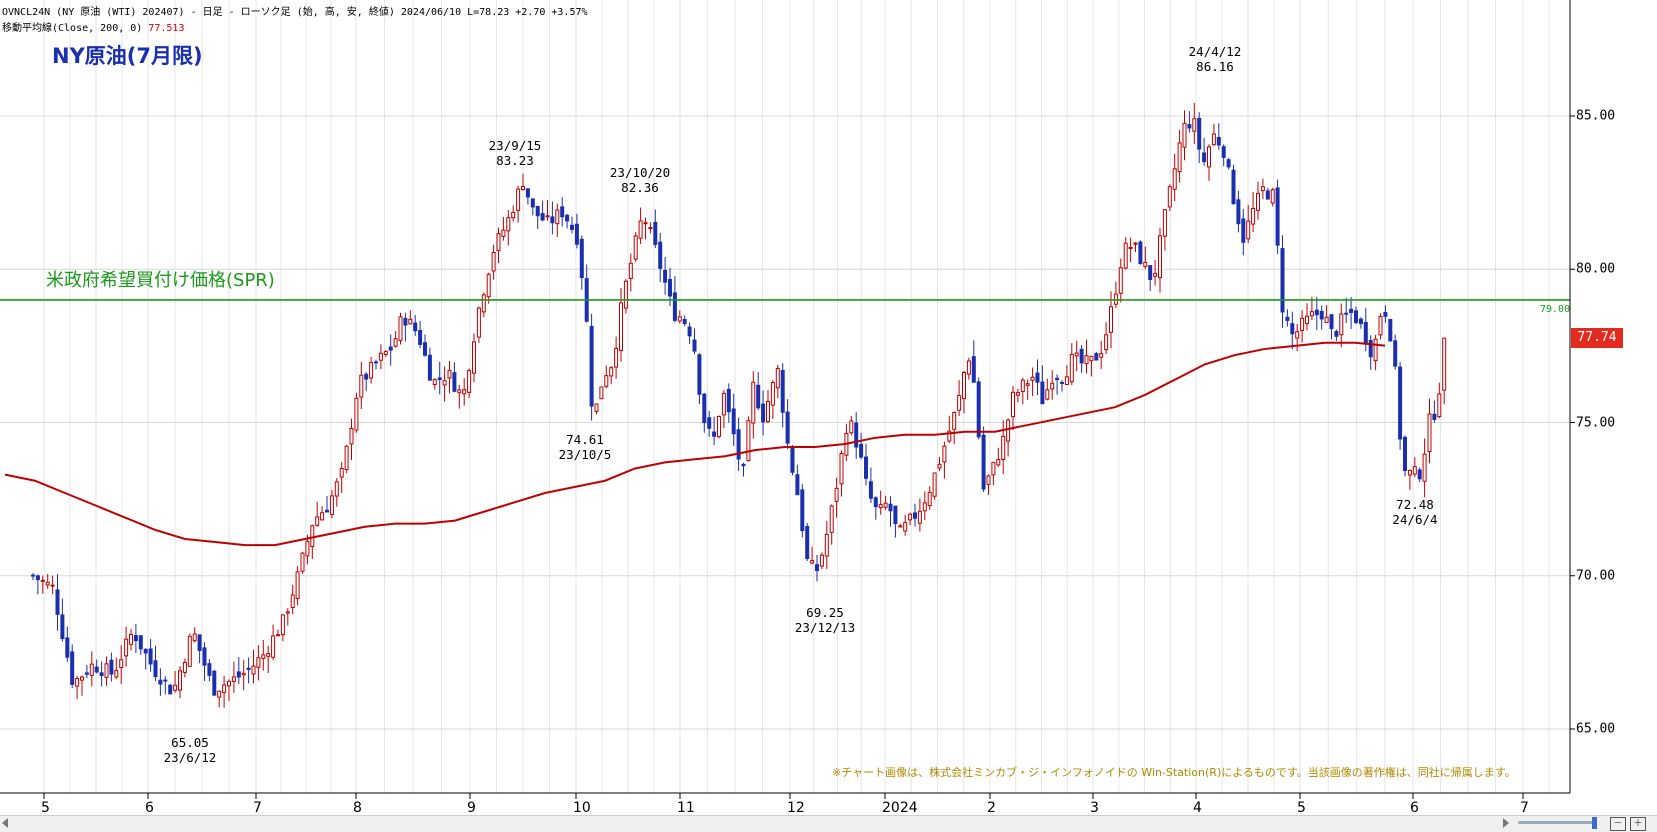  I want to click on horizontal-scrollbar: － ＋, so click(828, 823).